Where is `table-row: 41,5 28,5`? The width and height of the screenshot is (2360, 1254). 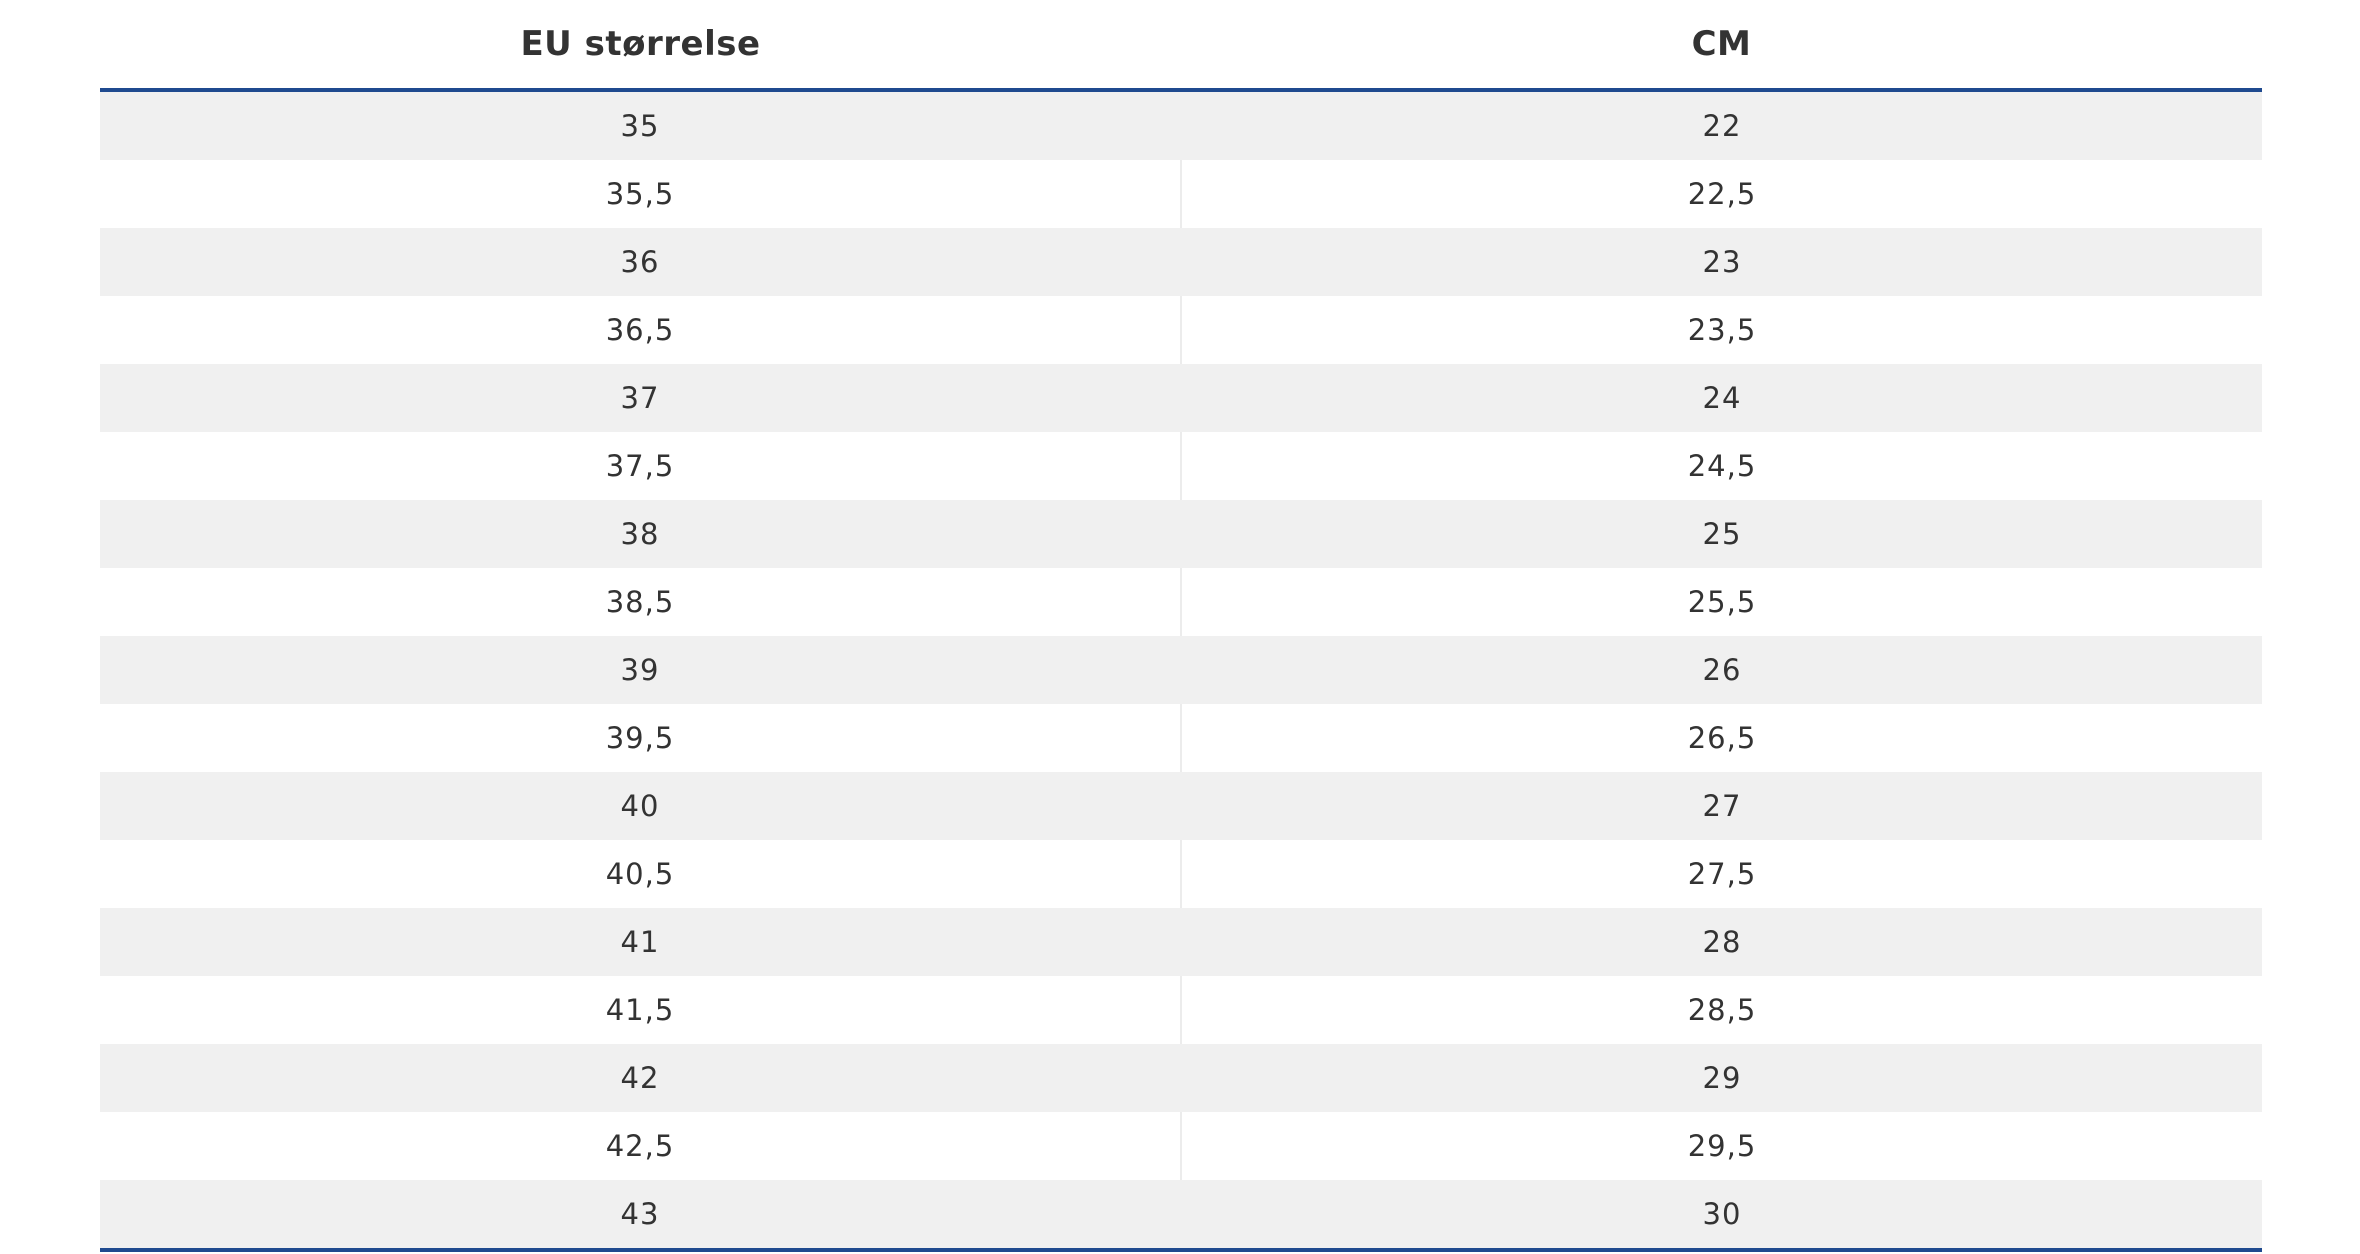
table-row: 41,5 28,5 is located at coordinates (1181, 1010).